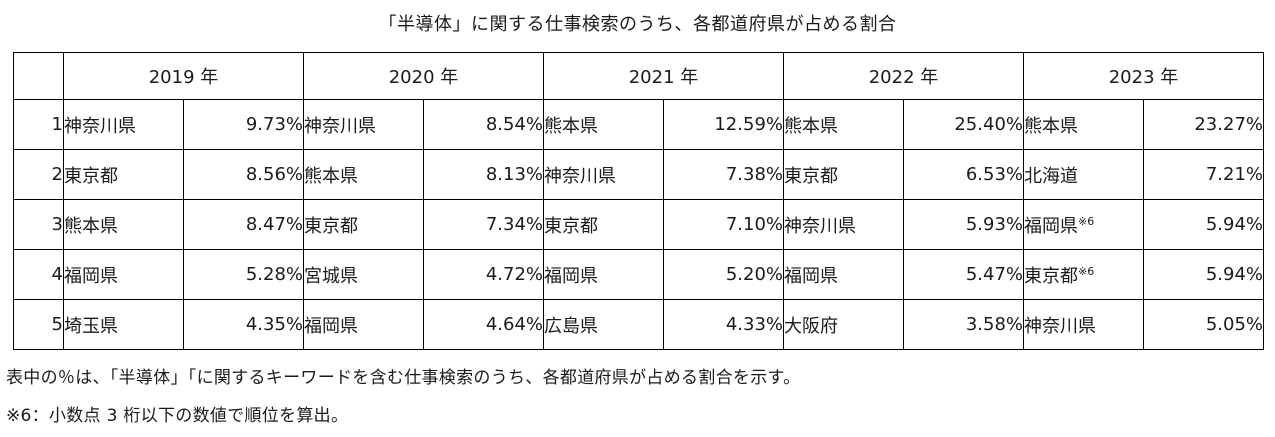 The height and width of the screenshot is (437, 1275). I want to click on share-value-cell: 5.47%, so click(963, 274).